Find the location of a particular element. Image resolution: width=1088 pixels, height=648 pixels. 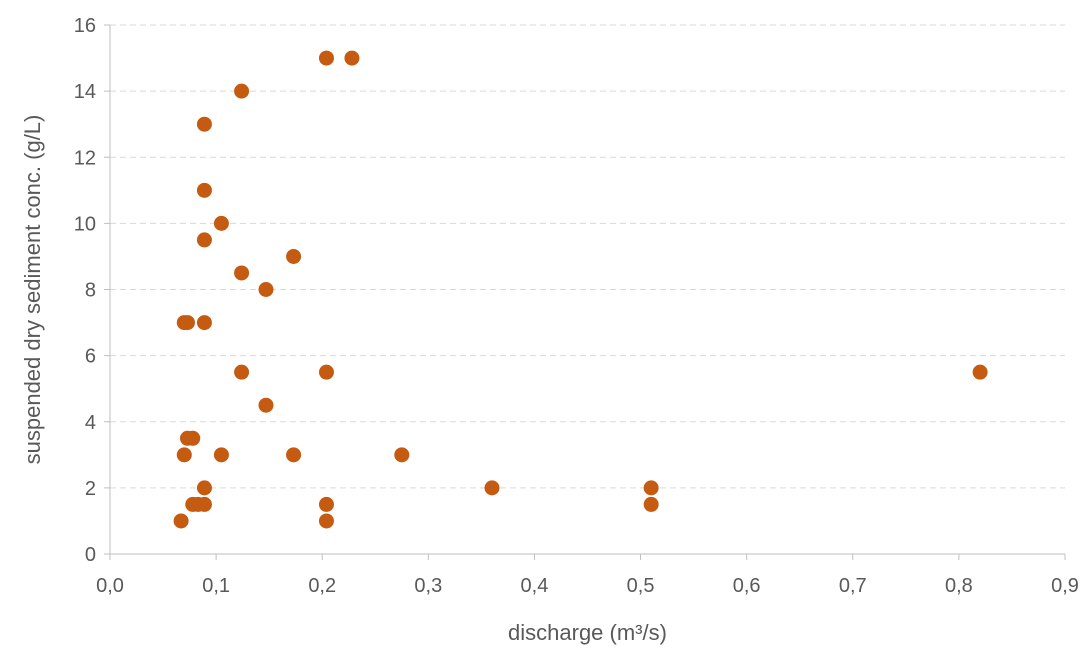

x-axis-tick-labels: 0,0 0,1 0,2 0,3 0,4 0,5 0,6 0,7 0,8 0,9 is located at coordinates (587, 586).